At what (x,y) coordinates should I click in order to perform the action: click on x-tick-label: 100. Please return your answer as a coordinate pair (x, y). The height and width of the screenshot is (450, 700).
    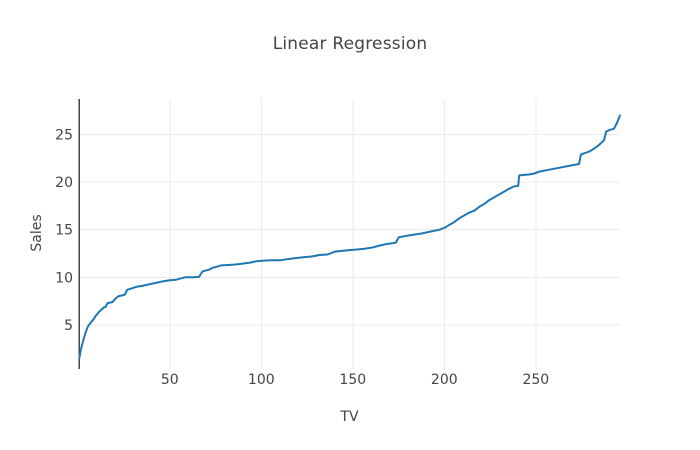
    Looking at the image, I should click on (261, 380).